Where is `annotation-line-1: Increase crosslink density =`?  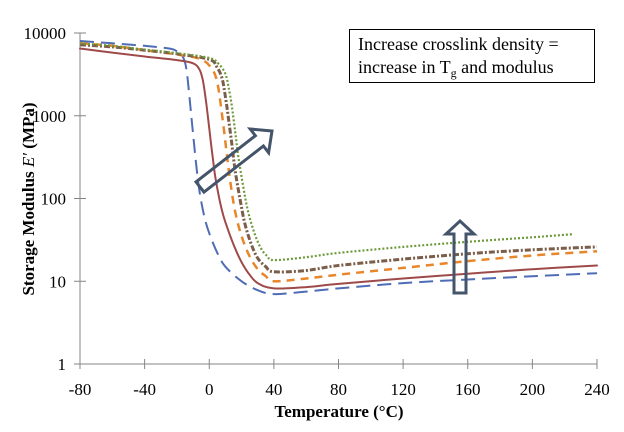
annotation-line-1: Increase crosslink density = is located at coordinates (458, 44).